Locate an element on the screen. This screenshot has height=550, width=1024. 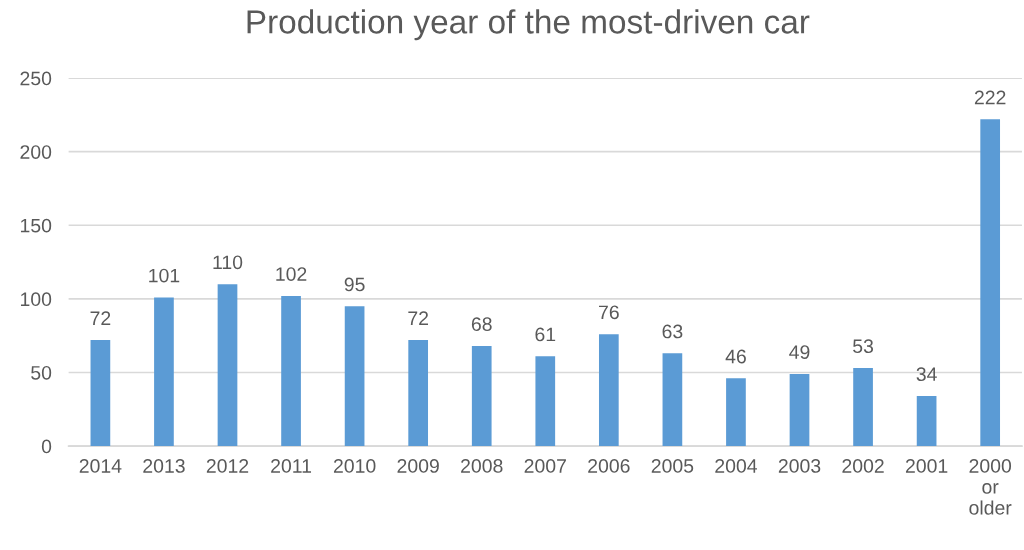
y-tick-label: 0 is located at coordinates (46, 446).